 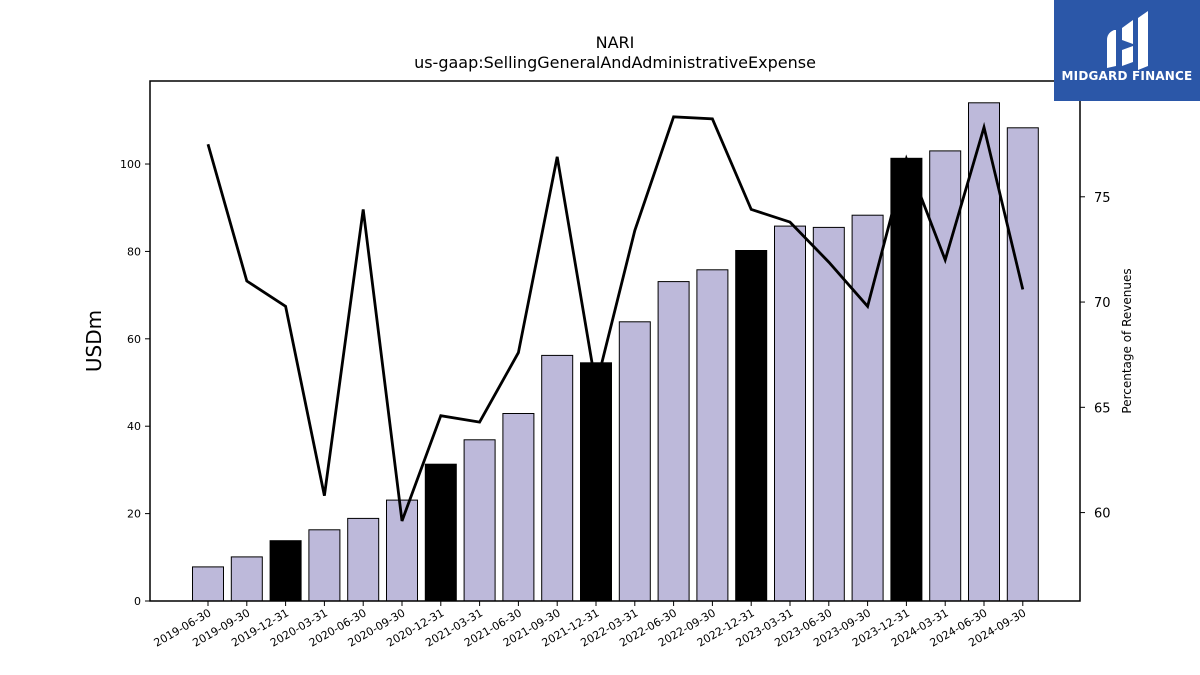 I want to click on y-axis-left: 0 20 40 60 80 100, so click(x=135, y=383).